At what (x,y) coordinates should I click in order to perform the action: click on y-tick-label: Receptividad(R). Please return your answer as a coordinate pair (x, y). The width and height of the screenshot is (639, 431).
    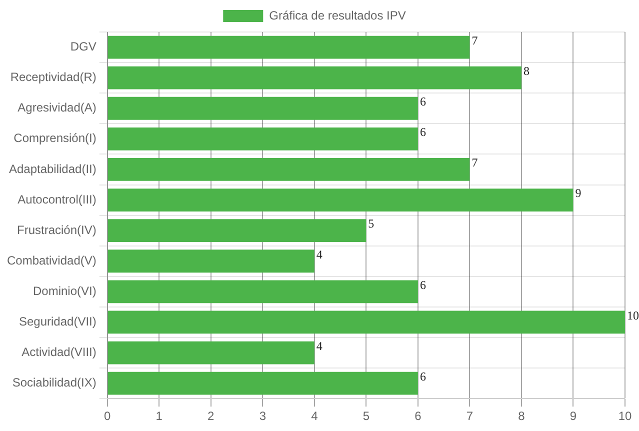
    Looking at the image, I should click on (53, 77).